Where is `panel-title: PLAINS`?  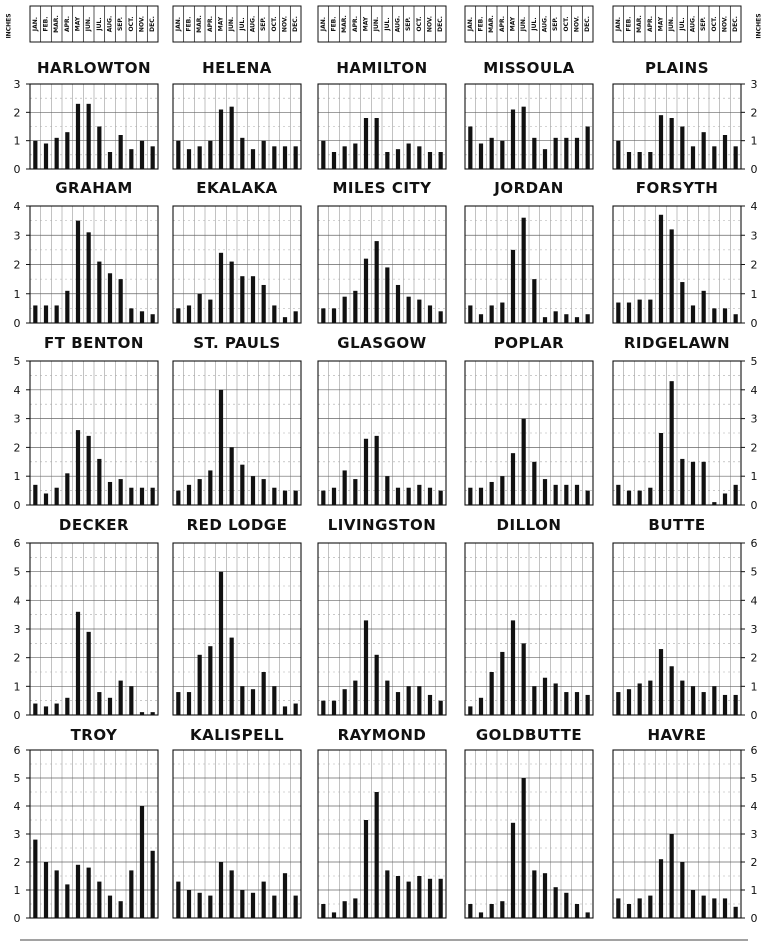 panel-title: PLAINS is located at coordinates (677, 68).